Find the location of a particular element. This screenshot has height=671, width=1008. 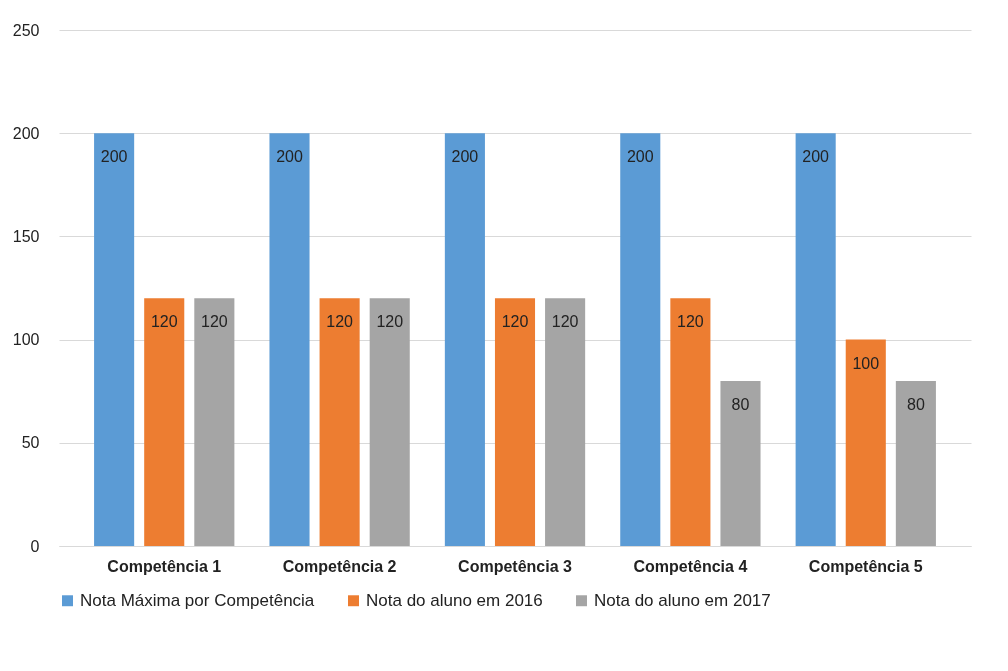

y-tick-label: 50 is located at coordinates (30, 443).